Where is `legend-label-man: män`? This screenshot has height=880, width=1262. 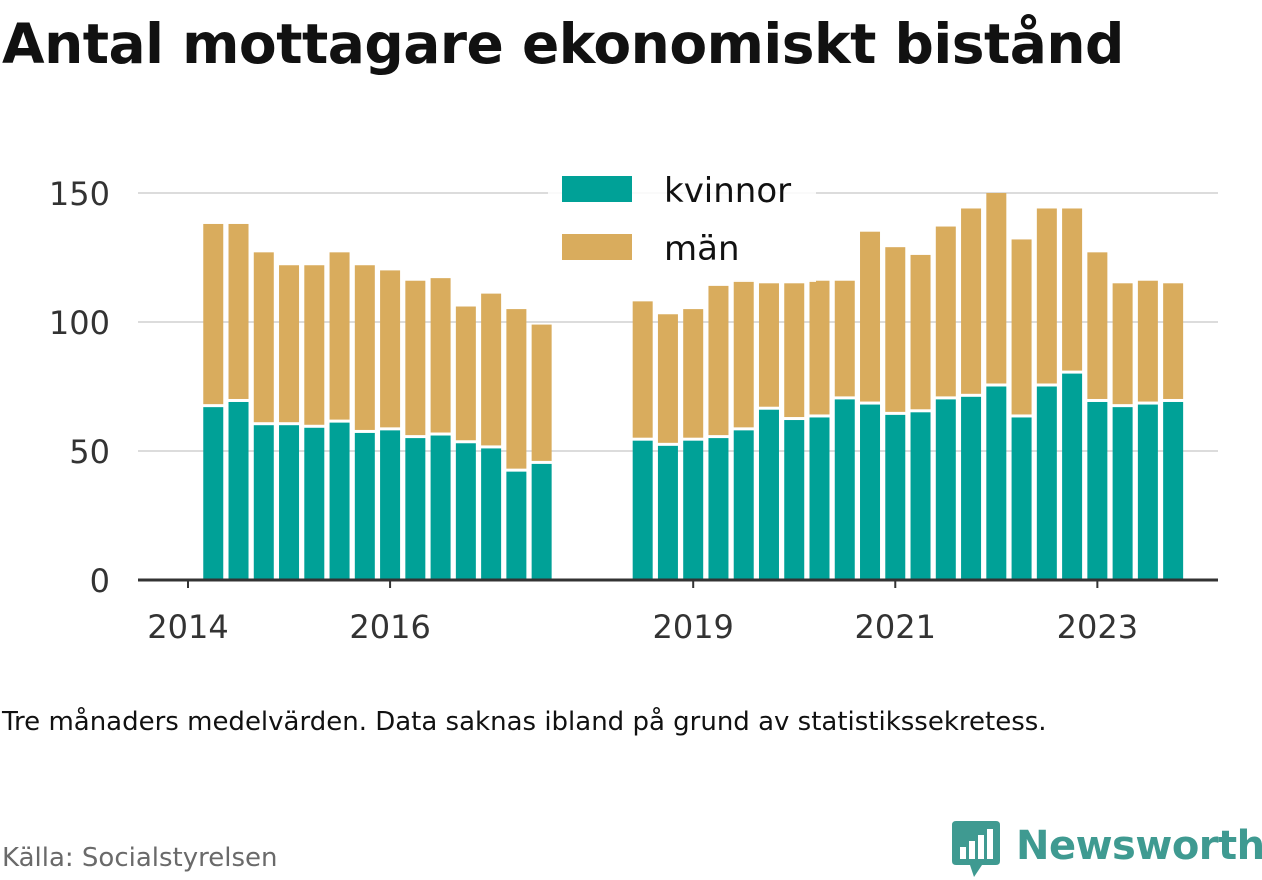
legend-label-man: män is located at coordinates (702, 249).